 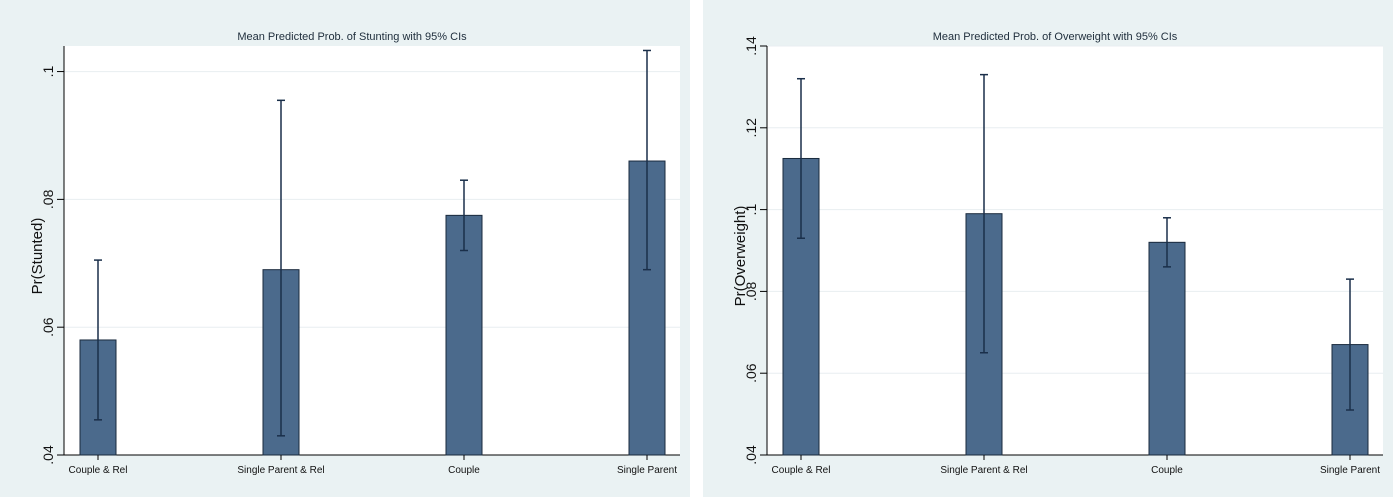 I want to click on y-axis-label: Pr(Overweight), so click(x=740, y=256).